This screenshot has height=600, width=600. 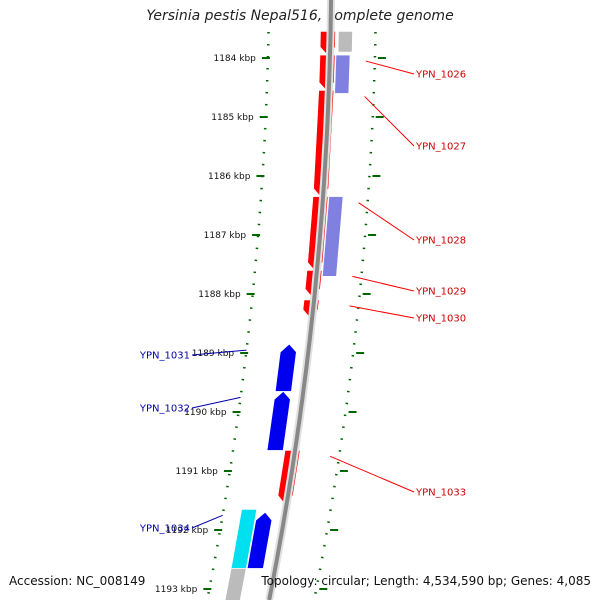 I want to click on gene-label-ypn_1028: YPN_1028, so click(x=440, y=241).